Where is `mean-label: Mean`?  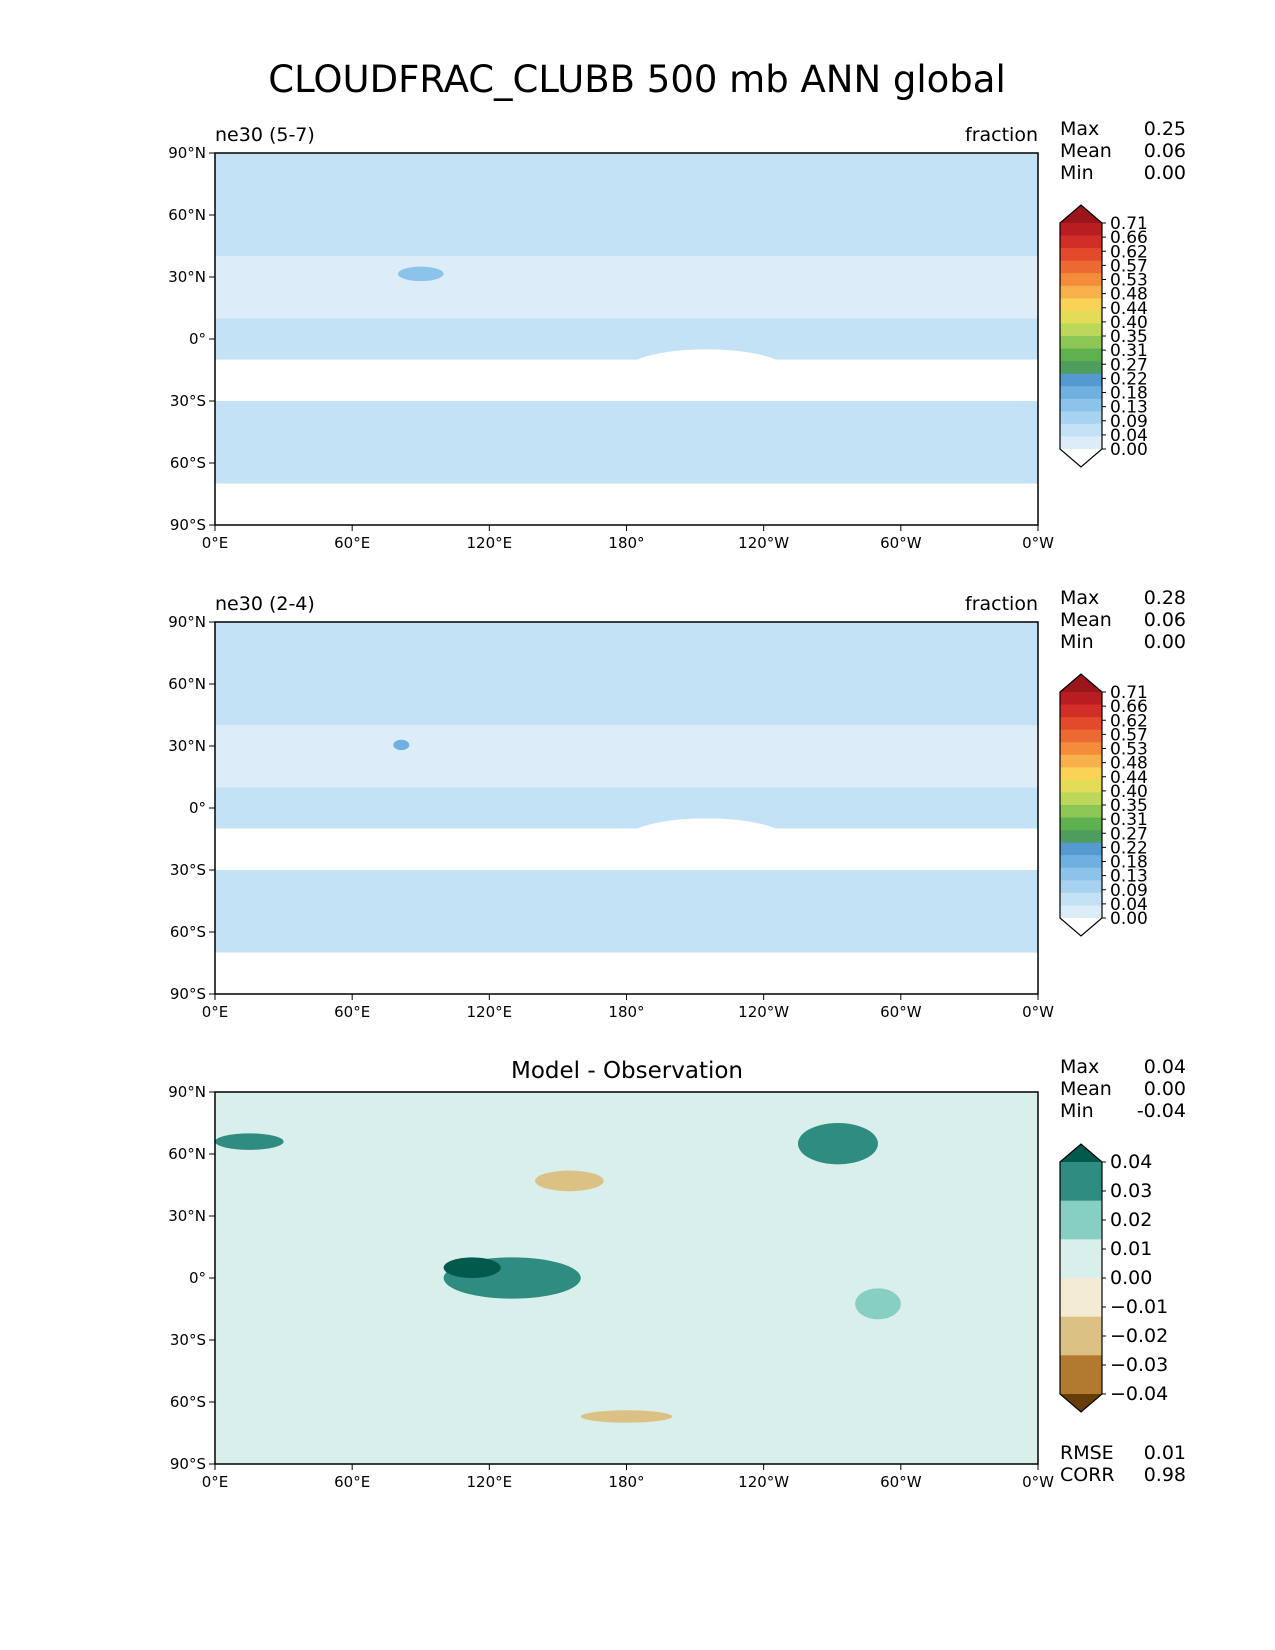 mean-label: Mean is located at coordinates (1086, 1089).